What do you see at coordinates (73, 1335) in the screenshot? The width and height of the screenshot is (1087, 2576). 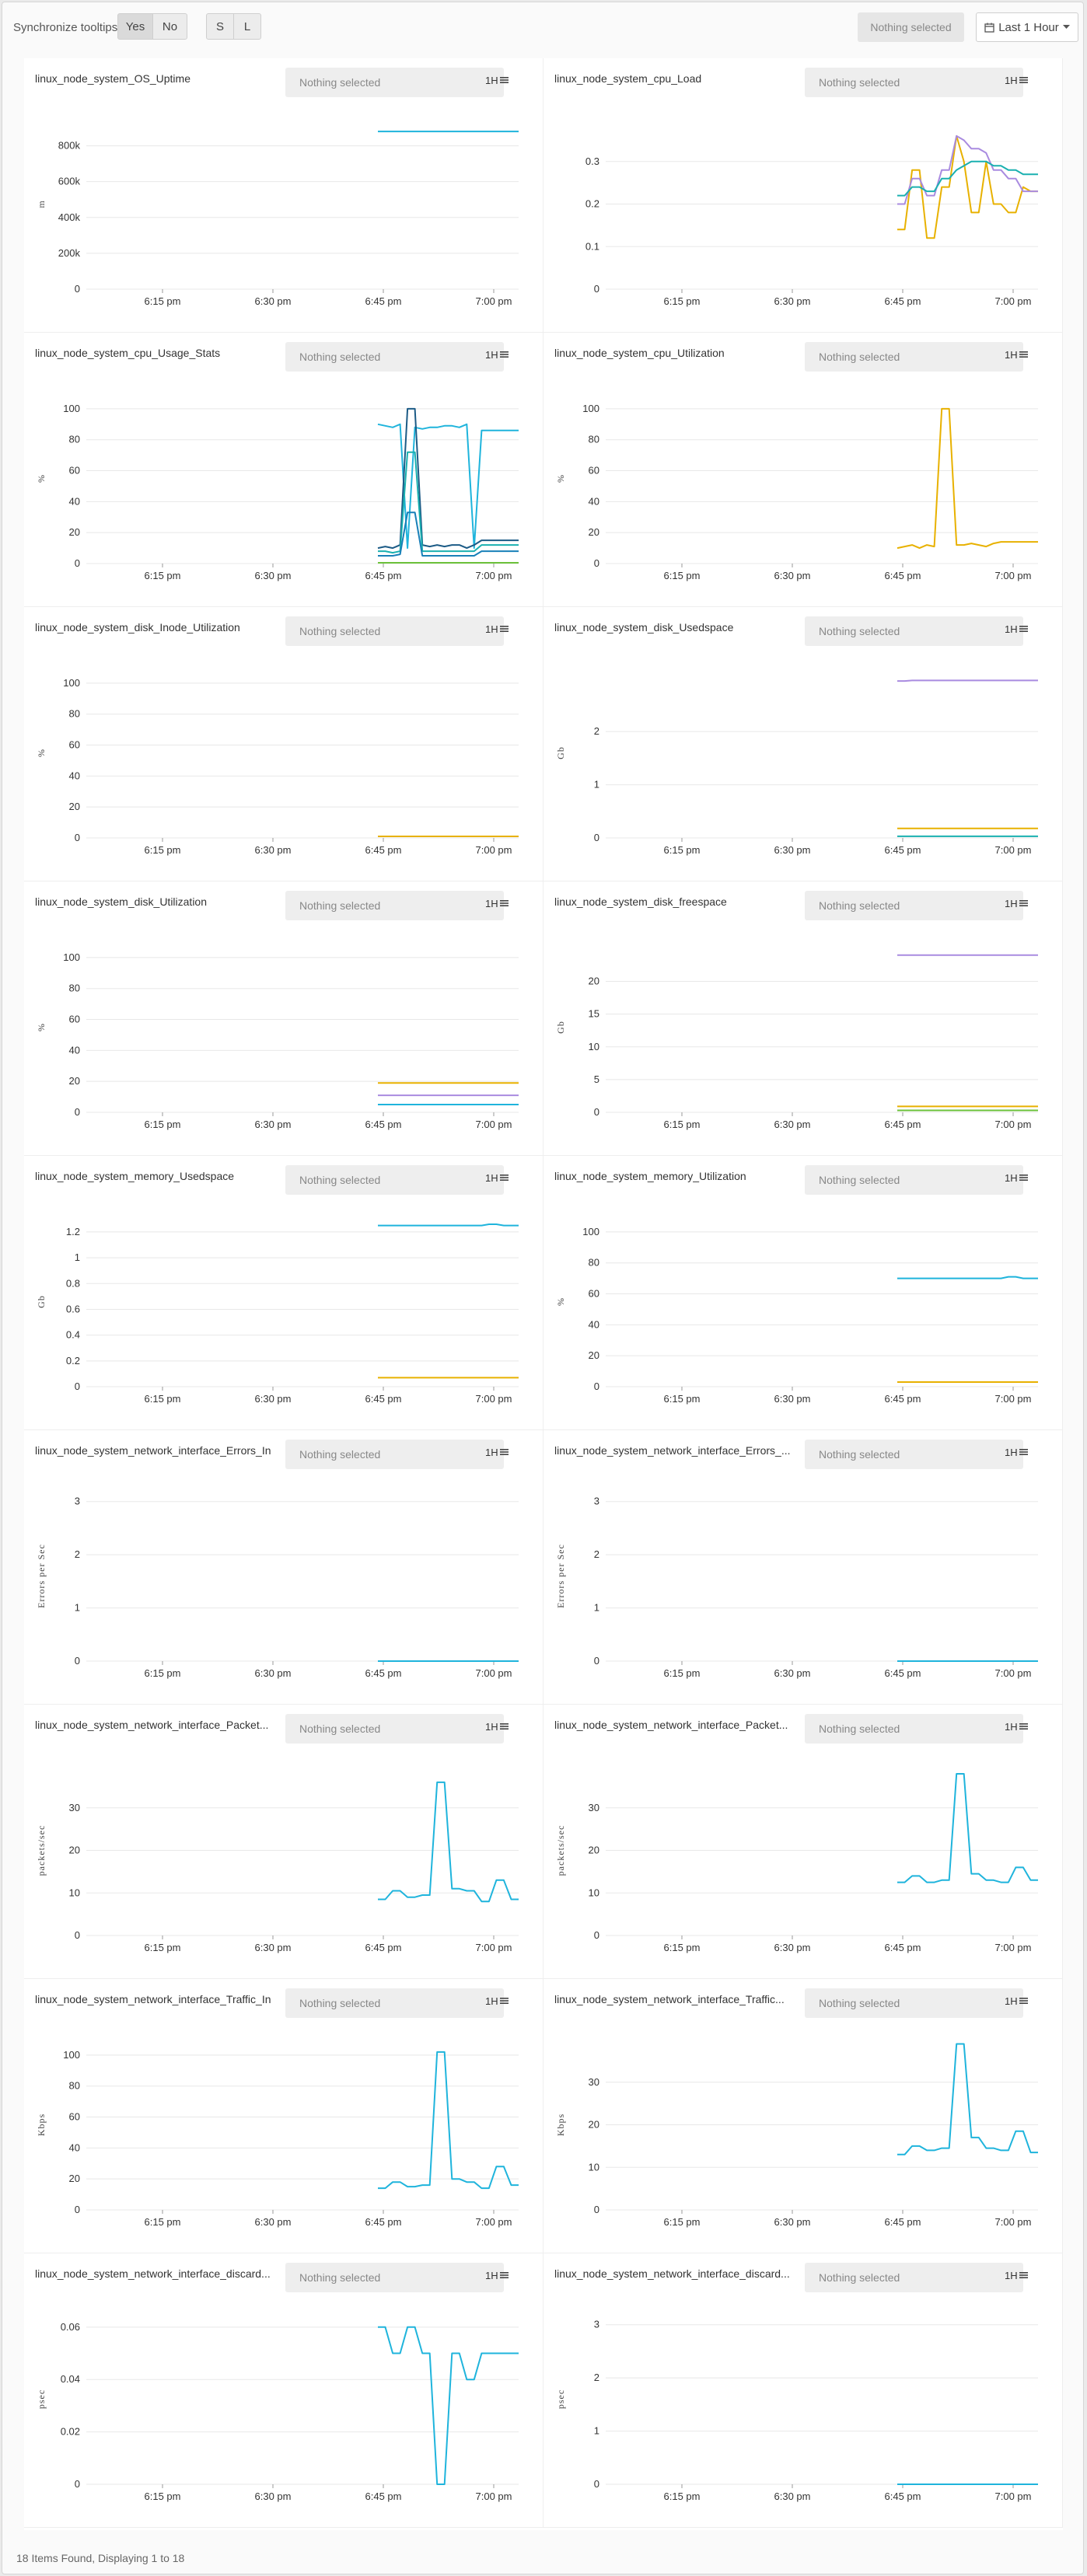 I see `y-tick-label: 0.4` at bounding box center [73, 1335].